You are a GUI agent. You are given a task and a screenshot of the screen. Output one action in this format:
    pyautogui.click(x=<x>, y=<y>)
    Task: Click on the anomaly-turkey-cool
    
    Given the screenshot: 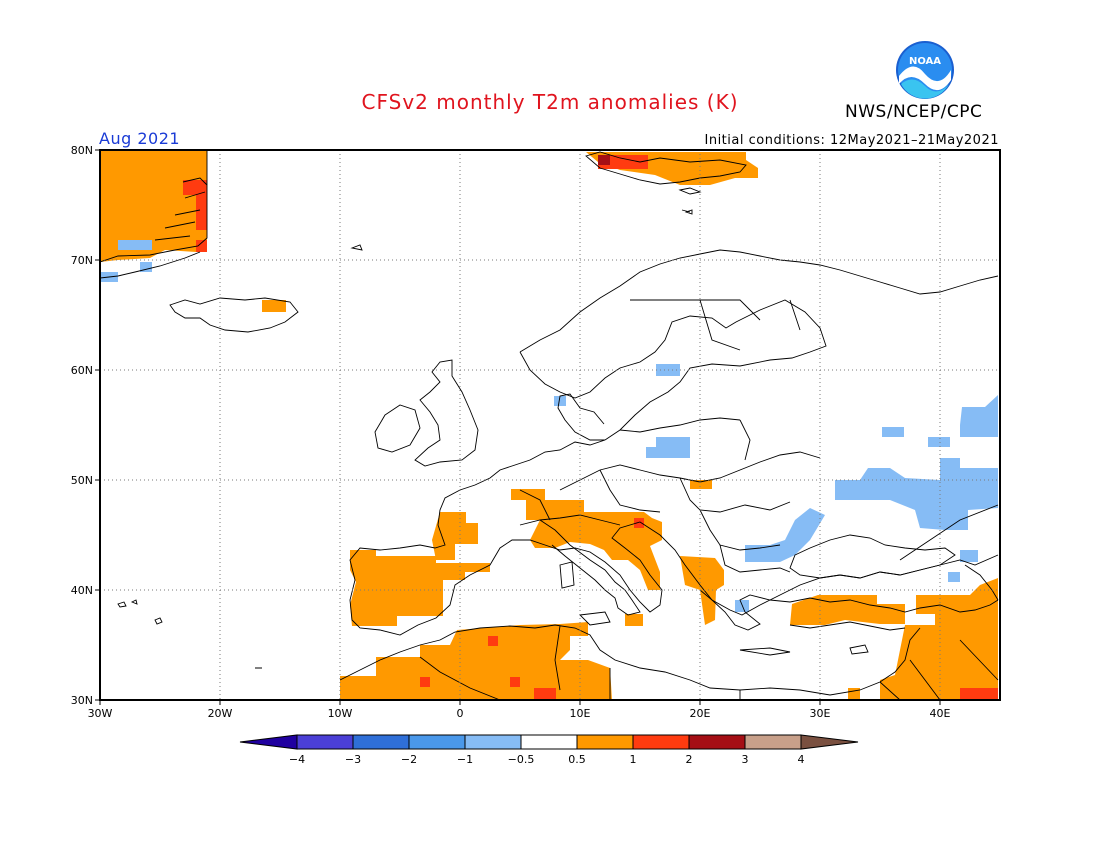 What is the action you would take?
    pyautogui.click(x=954, y=577)
    